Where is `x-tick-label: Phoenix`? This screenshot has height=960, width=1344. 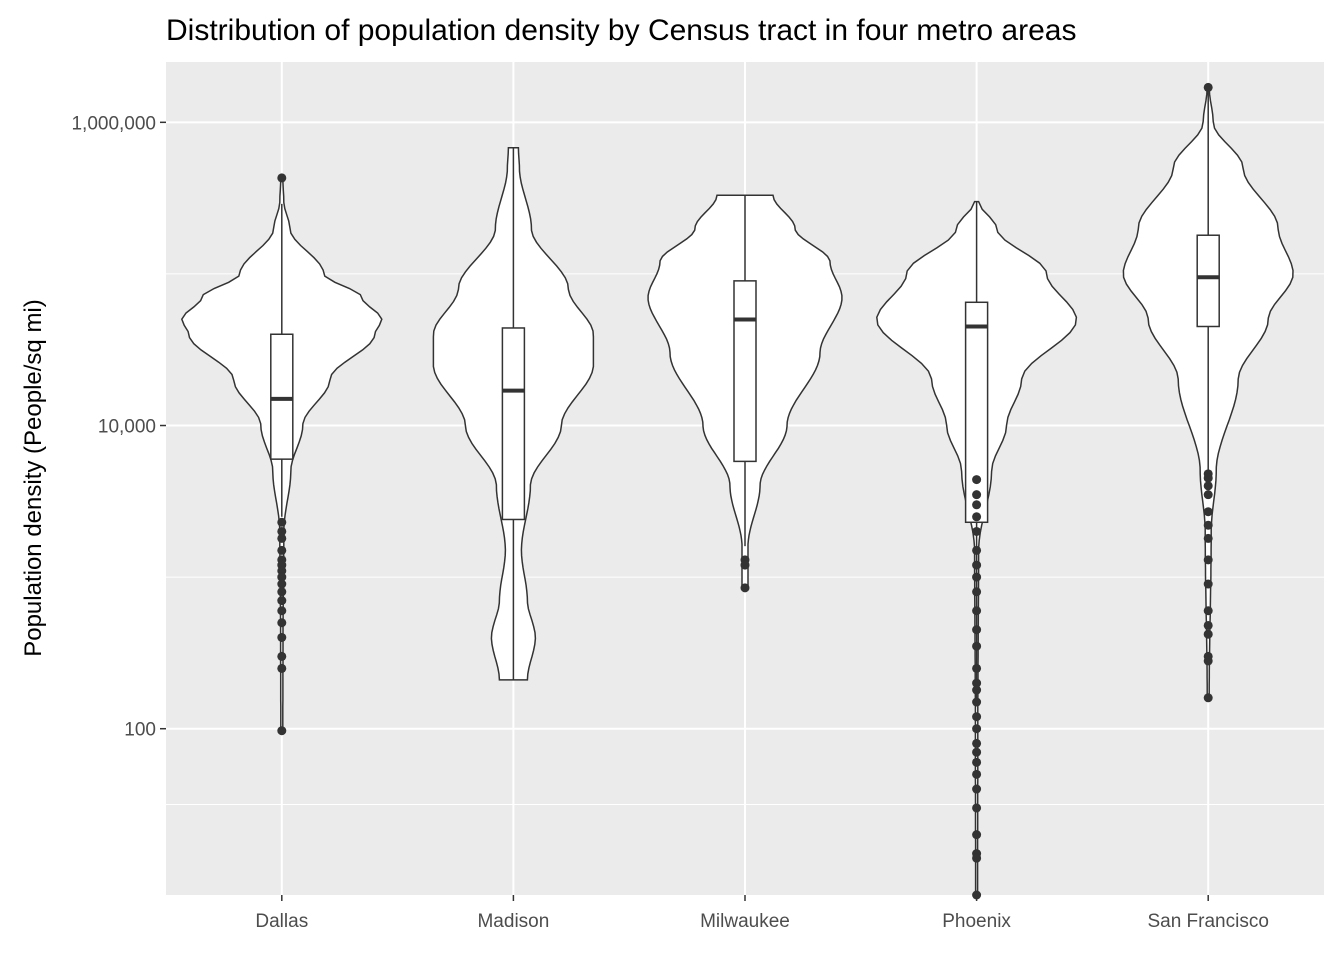 x-tick-label: Phoenix is located at coordinates (976, 921).